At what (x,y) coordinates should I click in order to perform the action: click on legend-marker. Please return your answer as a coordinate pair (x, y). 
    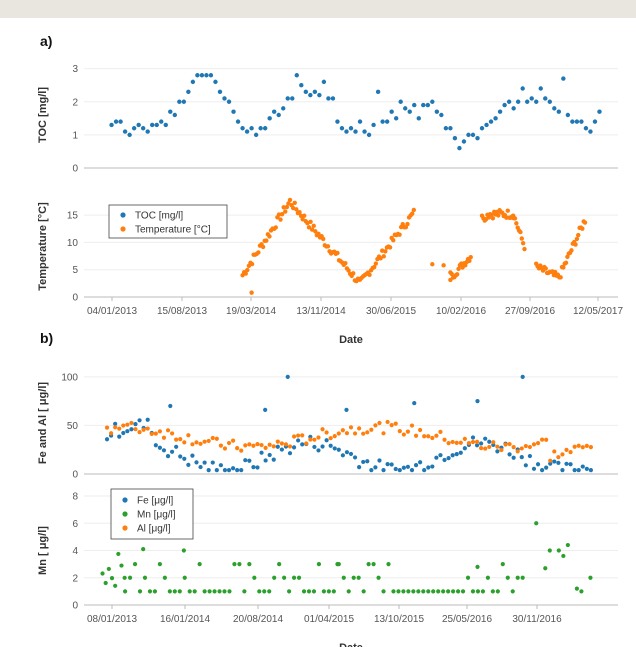
    Looking at the image, I should click on (123, 229).